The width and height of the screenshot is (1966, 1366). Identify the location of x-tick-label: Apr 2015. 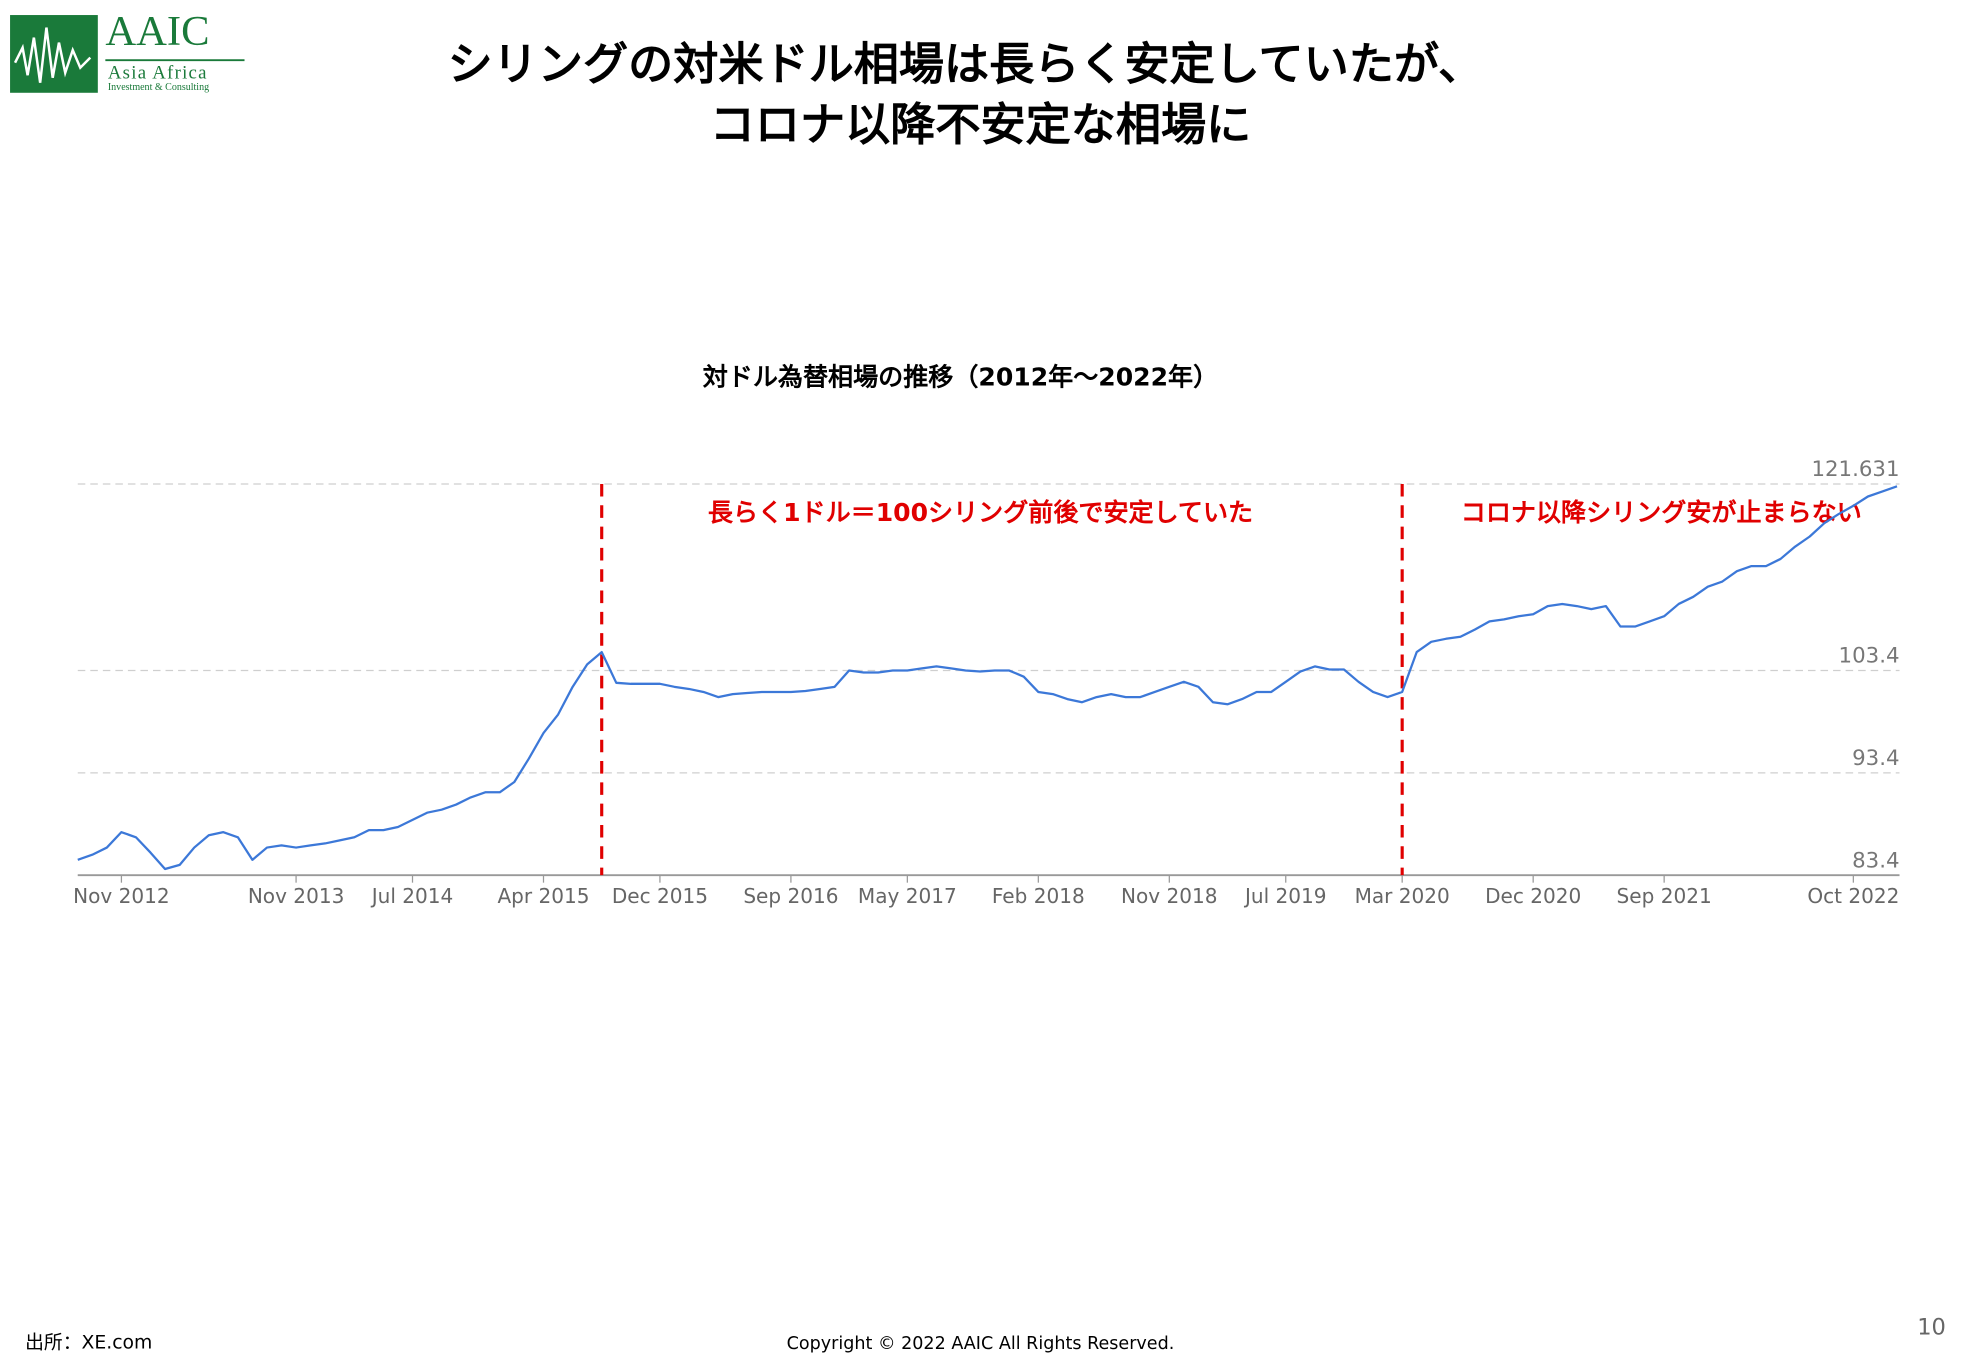
(543, 896).